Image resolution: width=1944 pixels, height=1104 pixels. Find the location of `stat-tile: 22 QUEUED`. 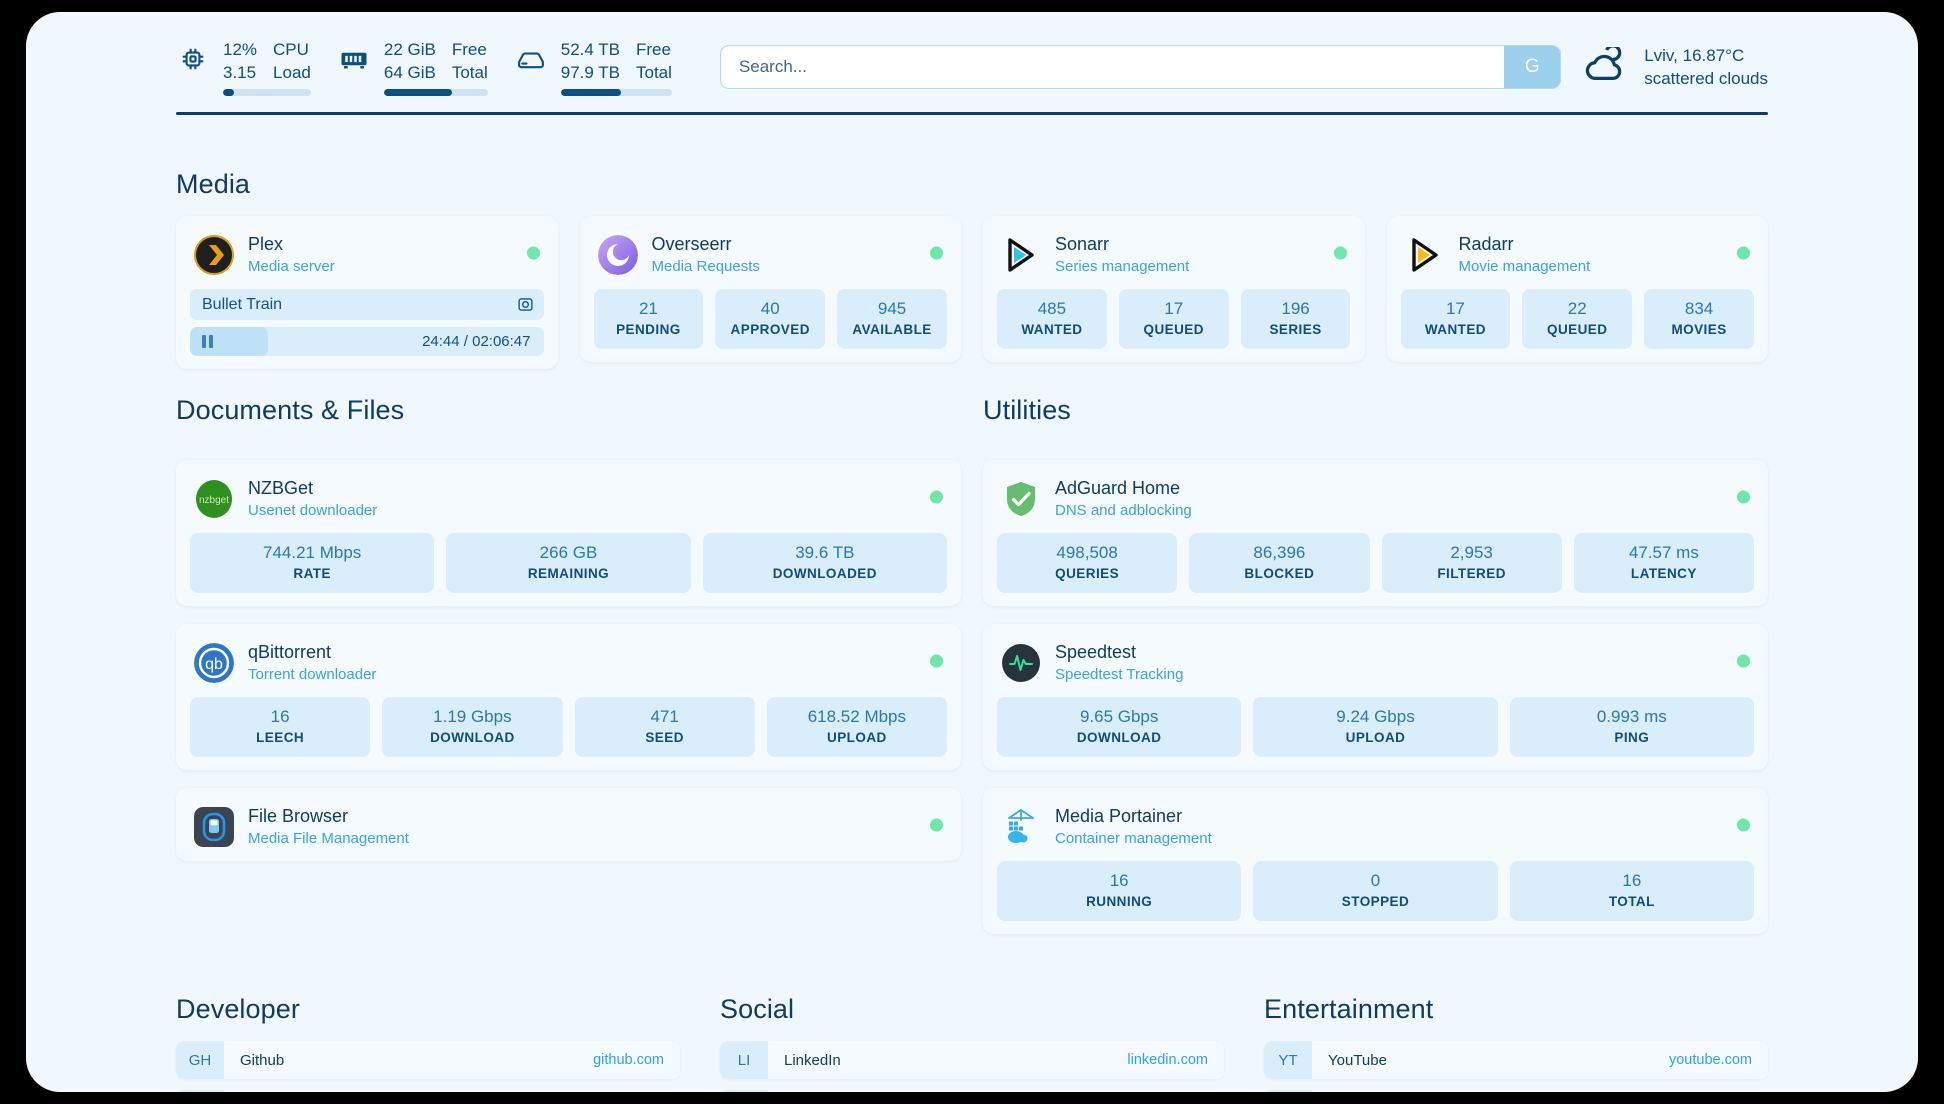

stat-tile: 22 QUEUED is located at coordinates (1577, 319).